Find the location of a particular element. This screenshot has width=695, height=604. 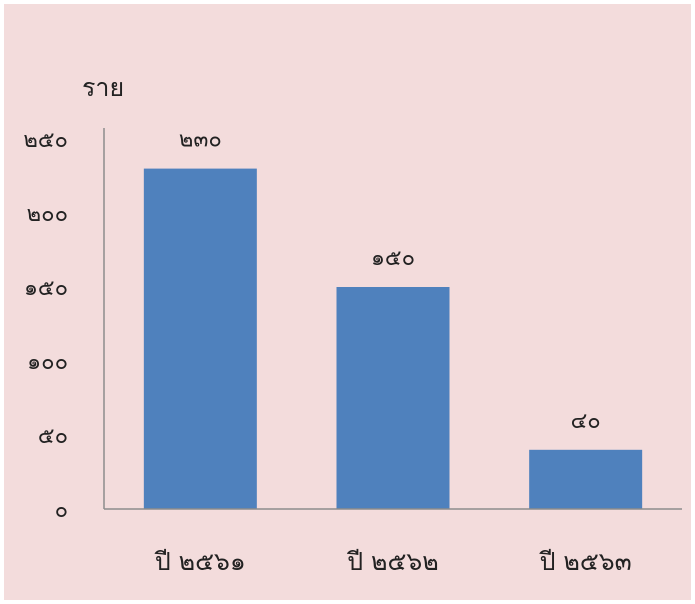

y-tick-label: ๑๐๐ is located at coordinates (47, 362).